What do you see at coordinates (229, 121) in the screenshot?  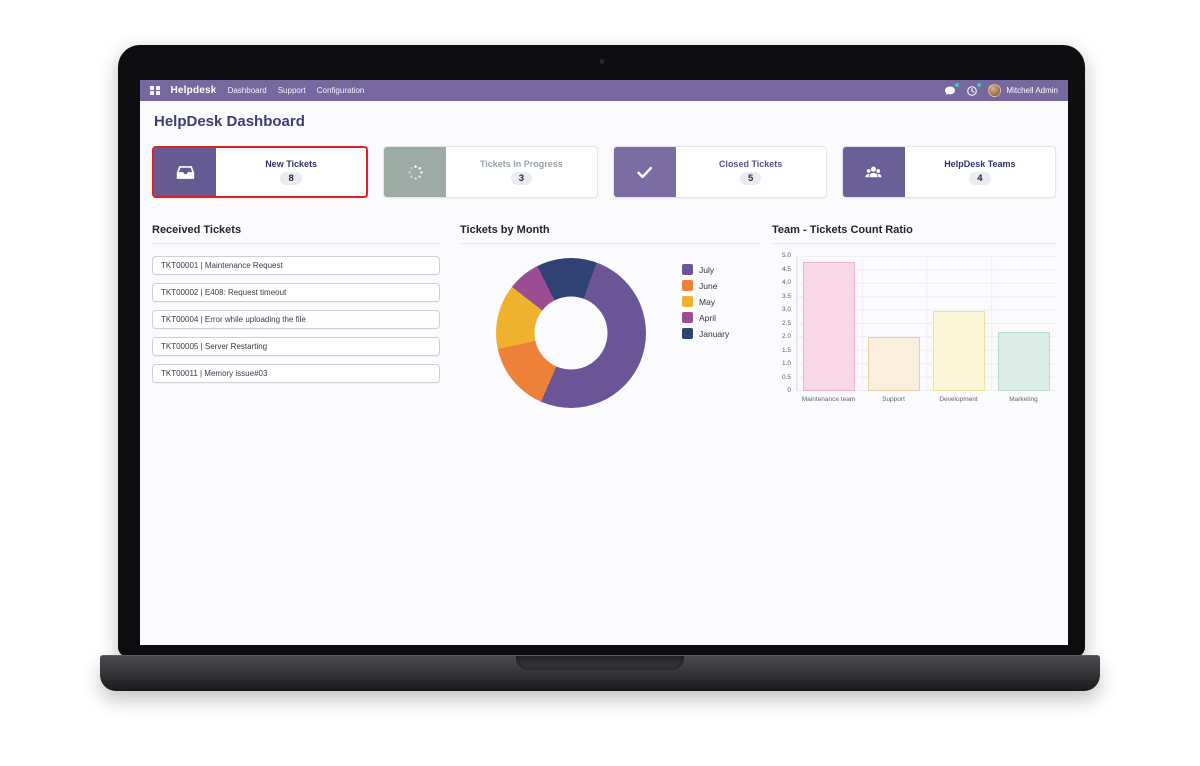 I see `page-title: HelpDesk Dashboard` at bounding box center [229, 121].